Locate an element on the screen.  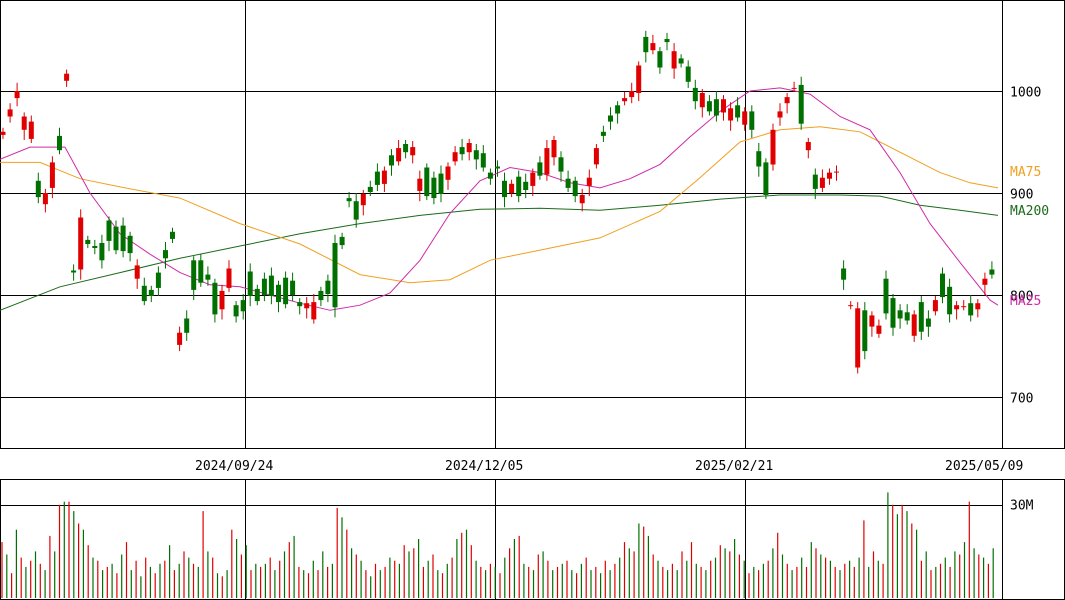
date-label: 2025/05/09 is located at coordinates (984, 466).